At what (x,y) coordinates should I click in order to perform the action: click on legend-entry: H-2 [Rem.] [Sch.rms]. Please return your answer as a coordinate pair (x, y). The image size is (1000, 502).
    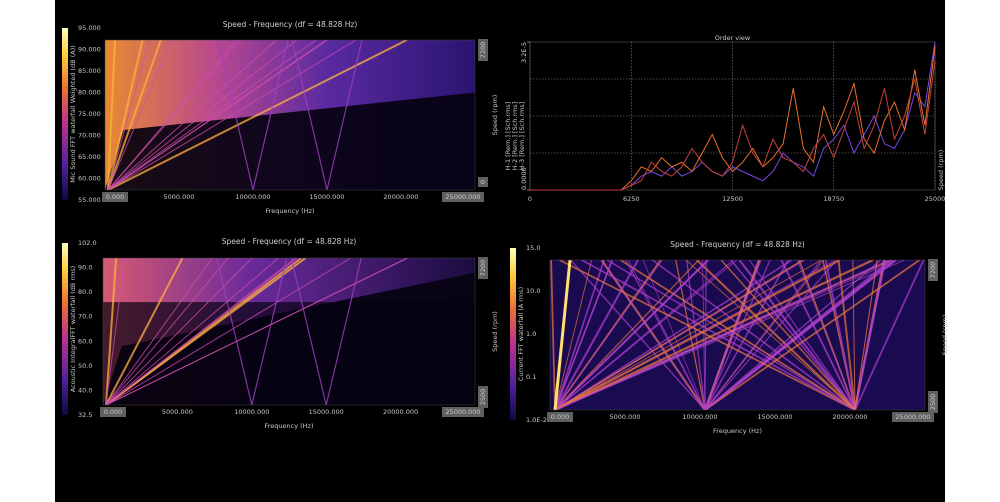
    Looking at the image, I should click on (515, 136).